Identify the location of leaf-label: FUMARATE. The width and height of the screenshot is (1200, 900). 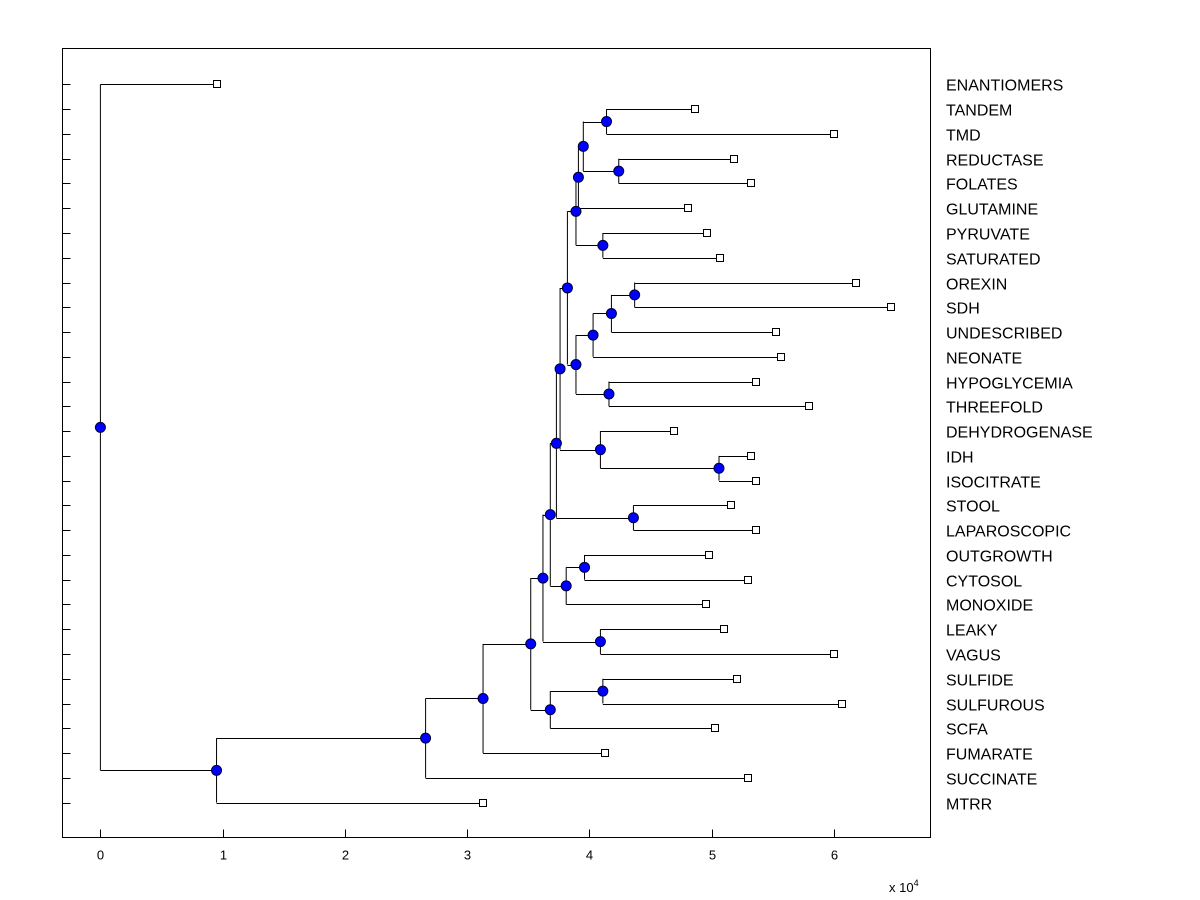
(989, 755).